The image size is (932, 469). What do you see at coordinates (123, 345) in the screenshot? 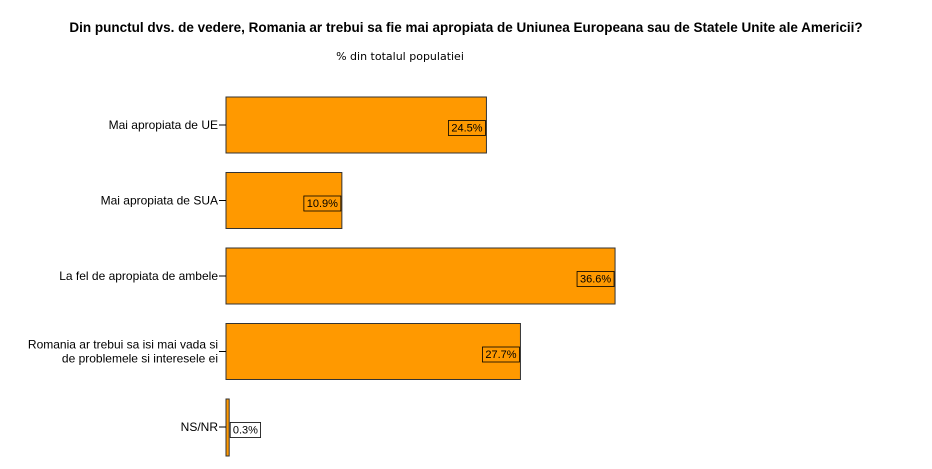
I see `category-label-3-line-0: Romania ar trebui sa isi mai vada si` at bounding box center [123, 345].